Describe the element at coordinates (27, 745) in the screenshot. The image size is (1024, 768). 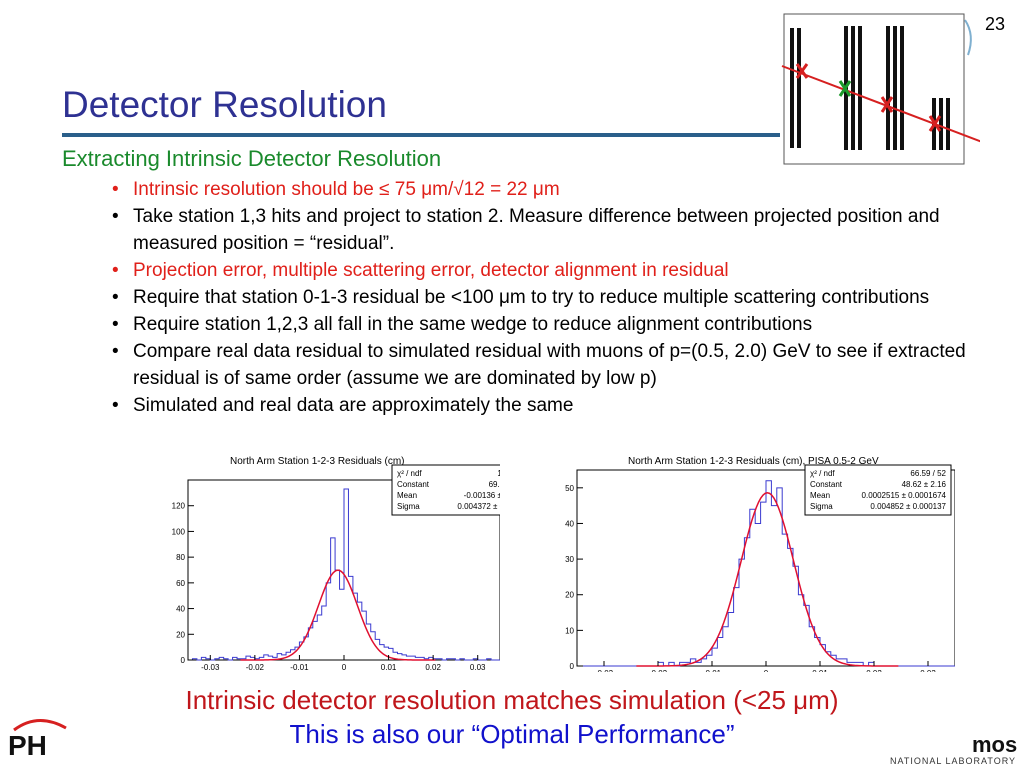
I see `phenix-logo: PH` at that location.